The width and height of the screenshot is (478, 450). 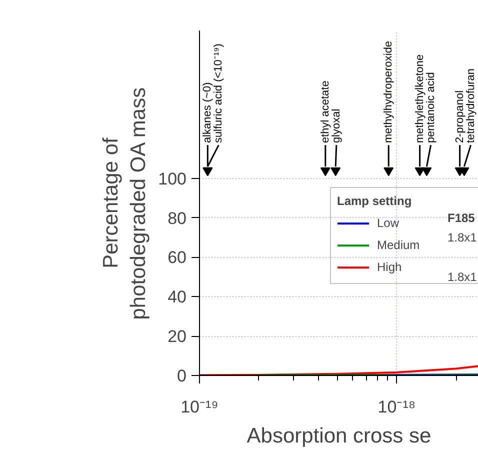 I want to click on text: sulfuric acid (<10⁻¹⁹), so click(x=218, y=94).